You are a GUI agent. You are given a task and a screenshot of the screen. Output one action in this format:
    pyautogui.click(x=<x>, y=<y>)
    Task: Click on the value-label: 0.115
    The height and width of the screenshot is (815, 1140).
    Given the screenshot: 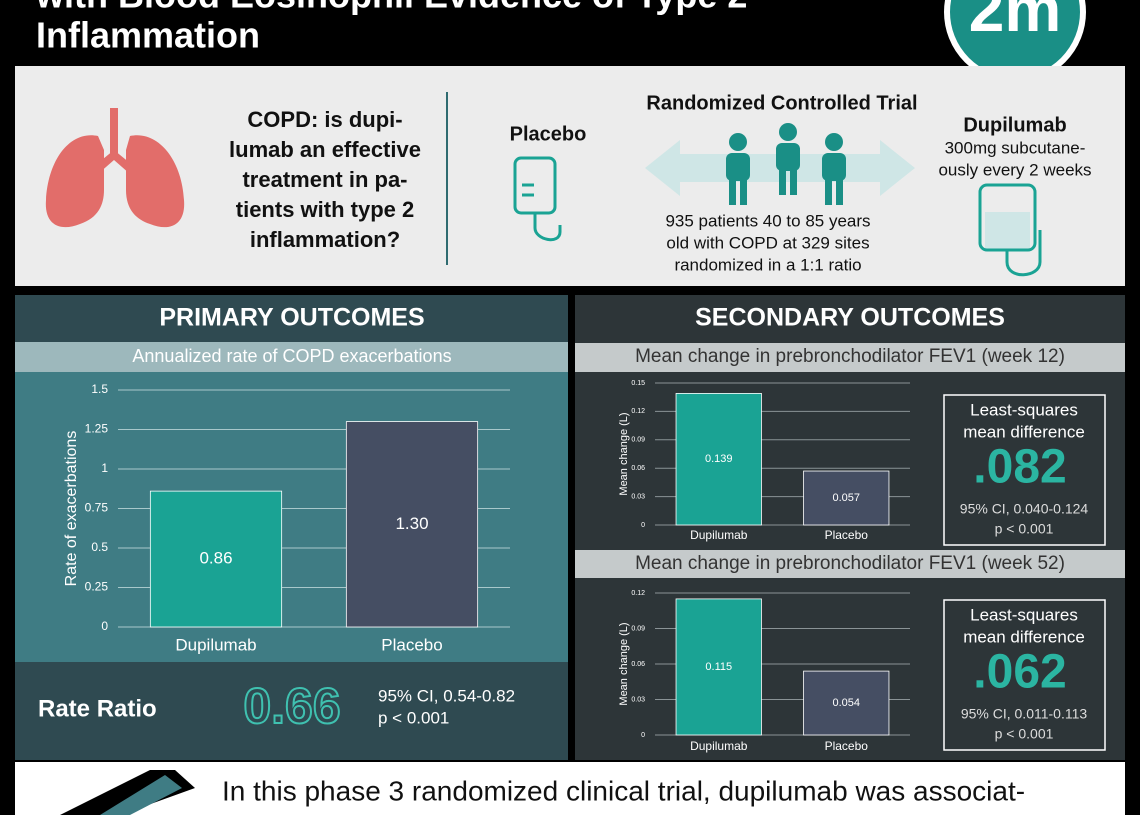 What is the action you would take?
    pyautogui.click(x=718, y=667)
    